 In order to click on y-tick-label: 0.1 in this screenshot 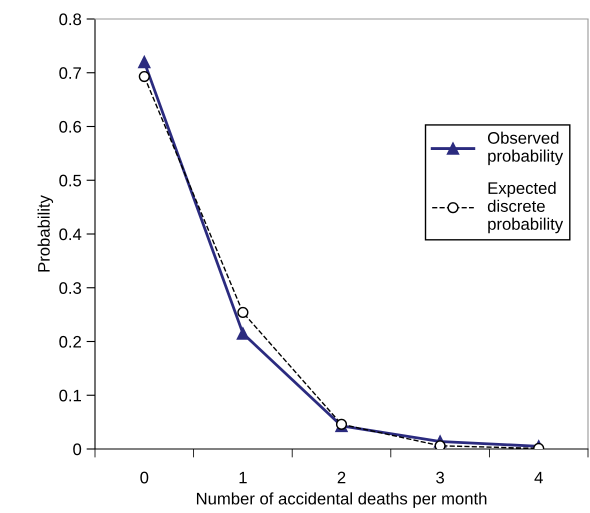, I will do `click(70, 396)`.